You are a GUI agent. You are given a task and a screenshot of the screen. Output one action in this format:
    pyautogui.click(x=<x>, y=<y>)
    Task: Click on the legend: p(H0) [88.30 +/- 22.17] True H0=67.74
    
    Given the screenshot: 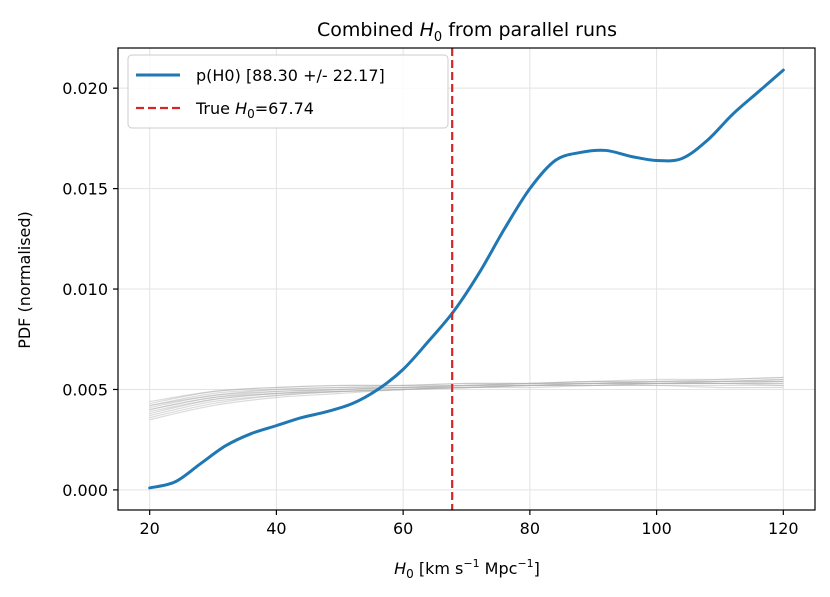 What is the action you would take?
    pyautogui.click(x=288, y=91)
    